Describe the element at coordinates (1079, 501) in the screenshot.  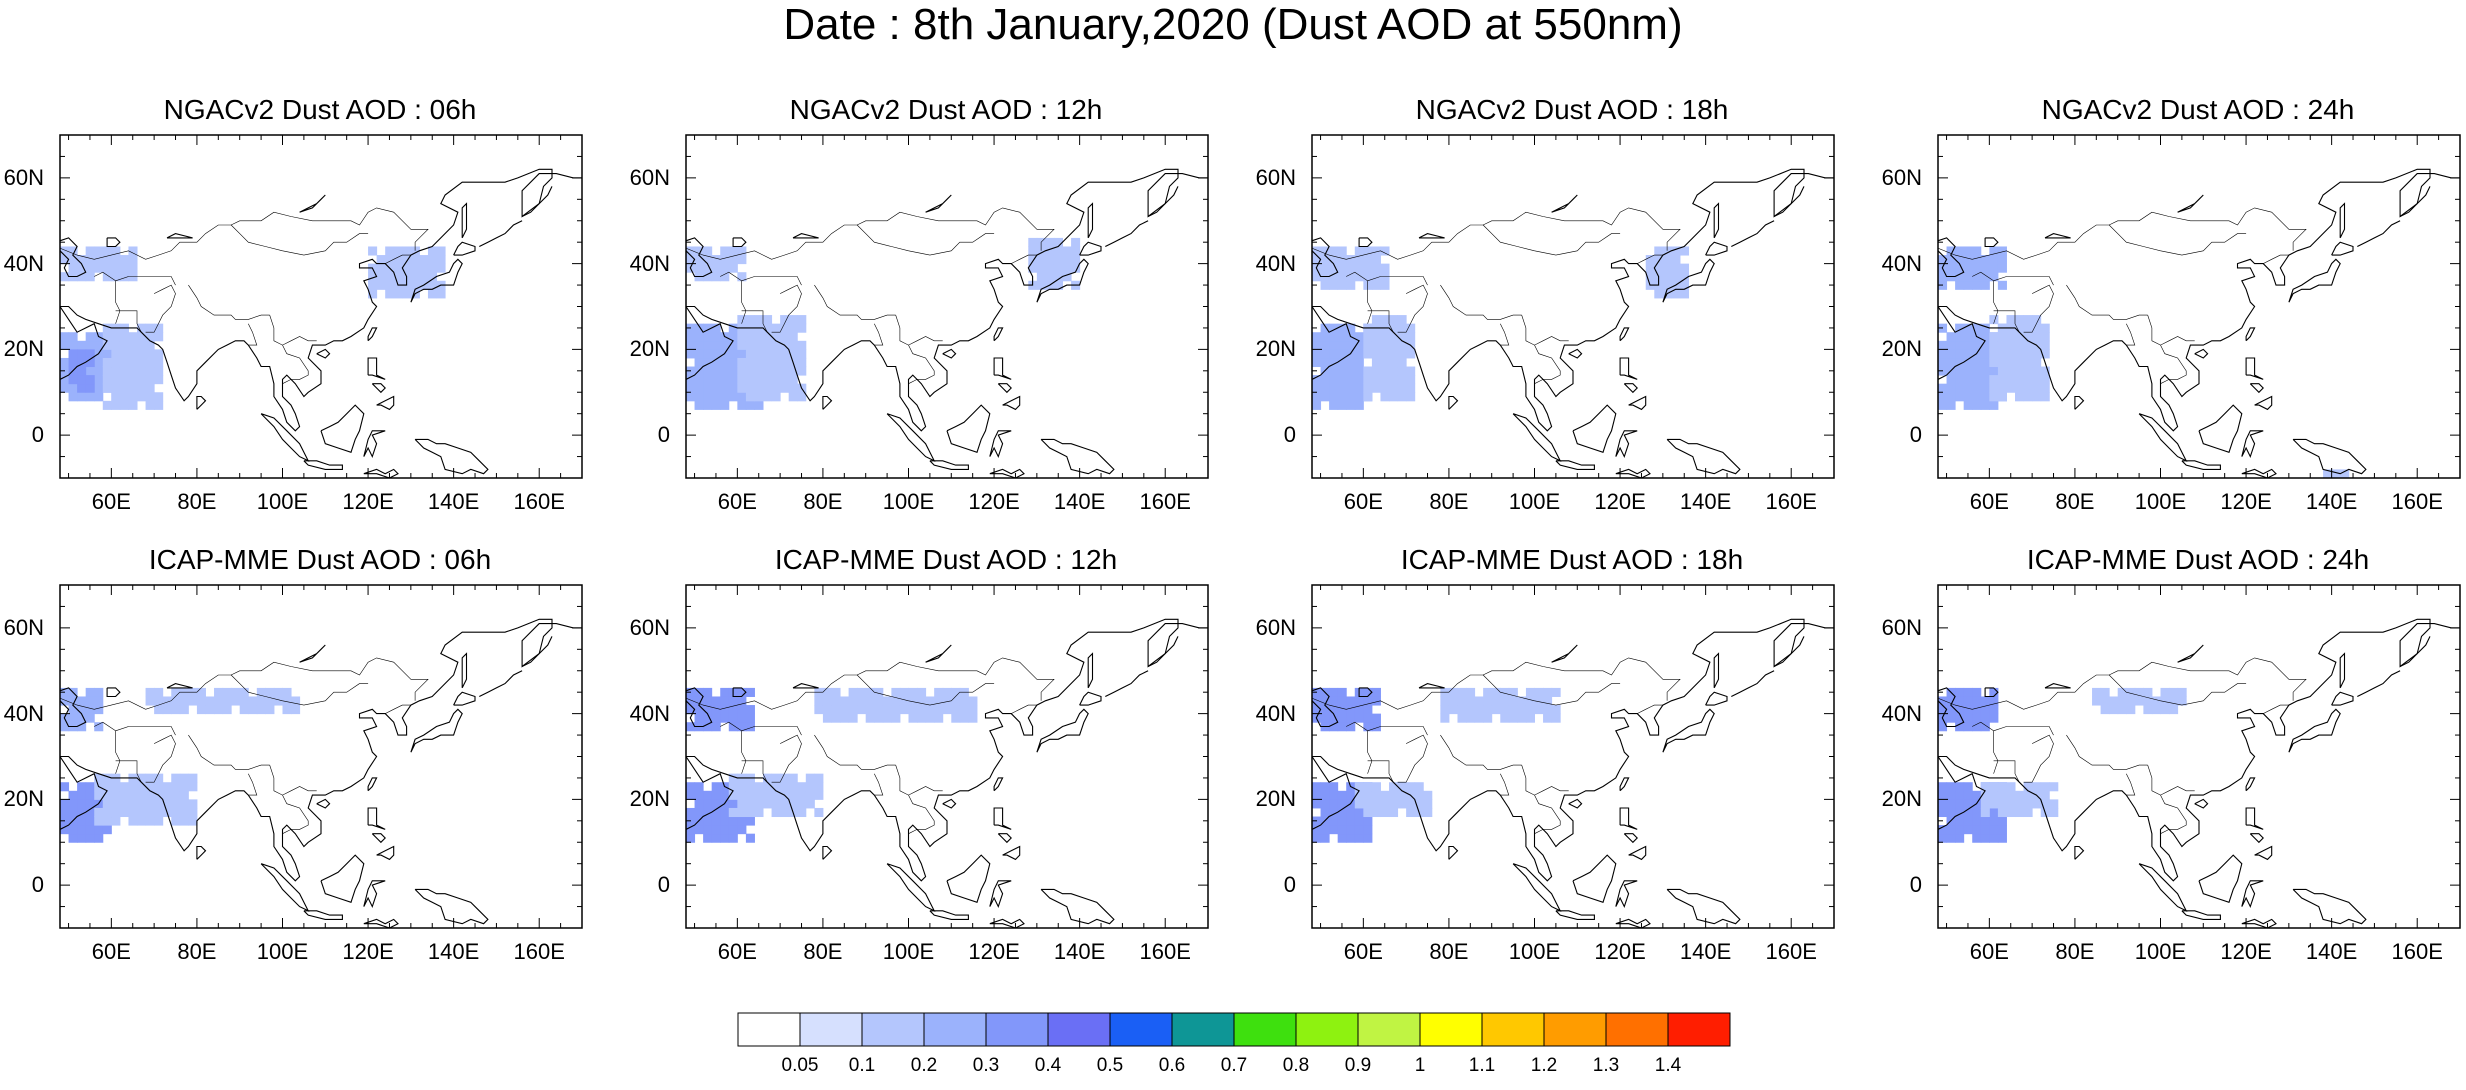
I see `lon-tick-label: 140E` at that location.